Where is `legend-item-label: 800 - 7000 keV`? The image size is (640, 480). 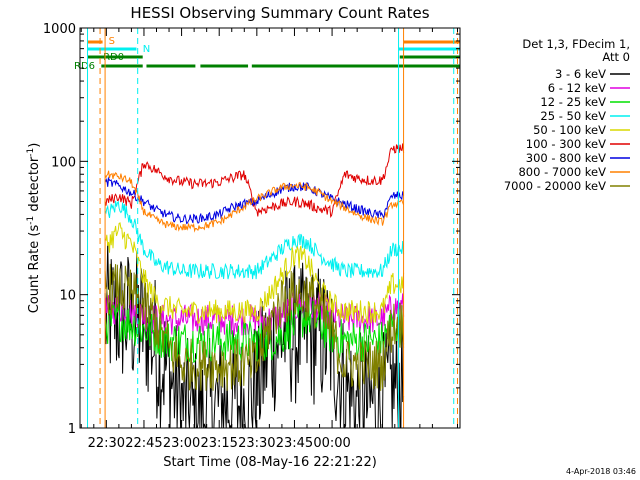 legend-item-label: 800 - 7000 keV is located at coordinates (562, 172).